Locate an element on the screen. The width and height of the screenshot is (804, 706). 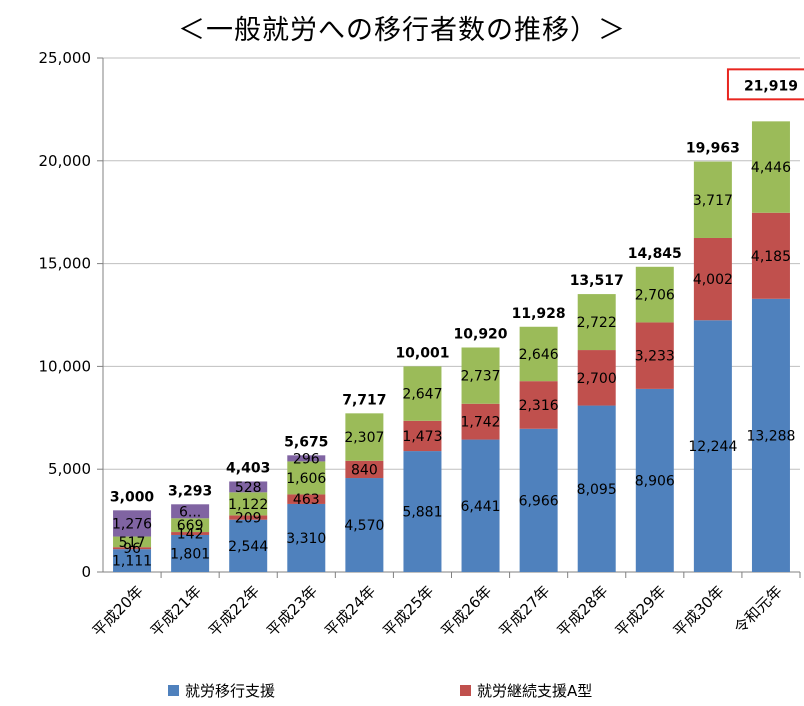
data-label: 2,700 is located at coordinates (597, 379).